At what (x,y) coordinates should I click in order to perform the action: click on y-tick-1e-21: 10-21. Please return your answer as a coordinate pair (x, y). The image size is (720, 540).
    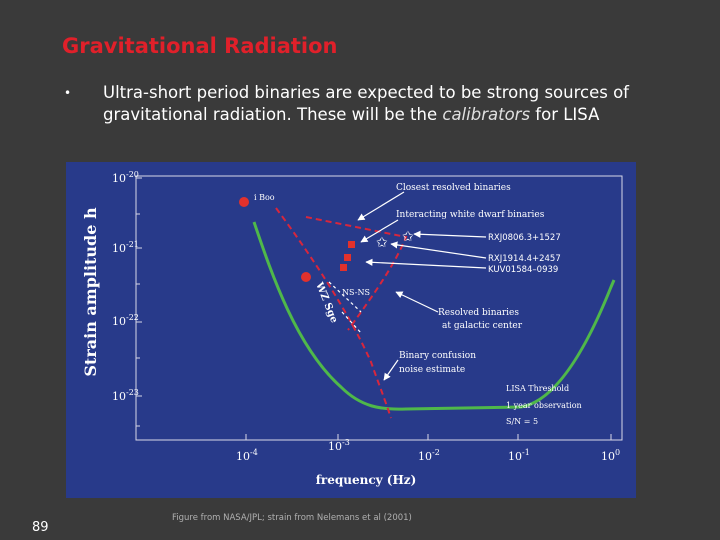
    Looking at the image, I should click on (125, 247).